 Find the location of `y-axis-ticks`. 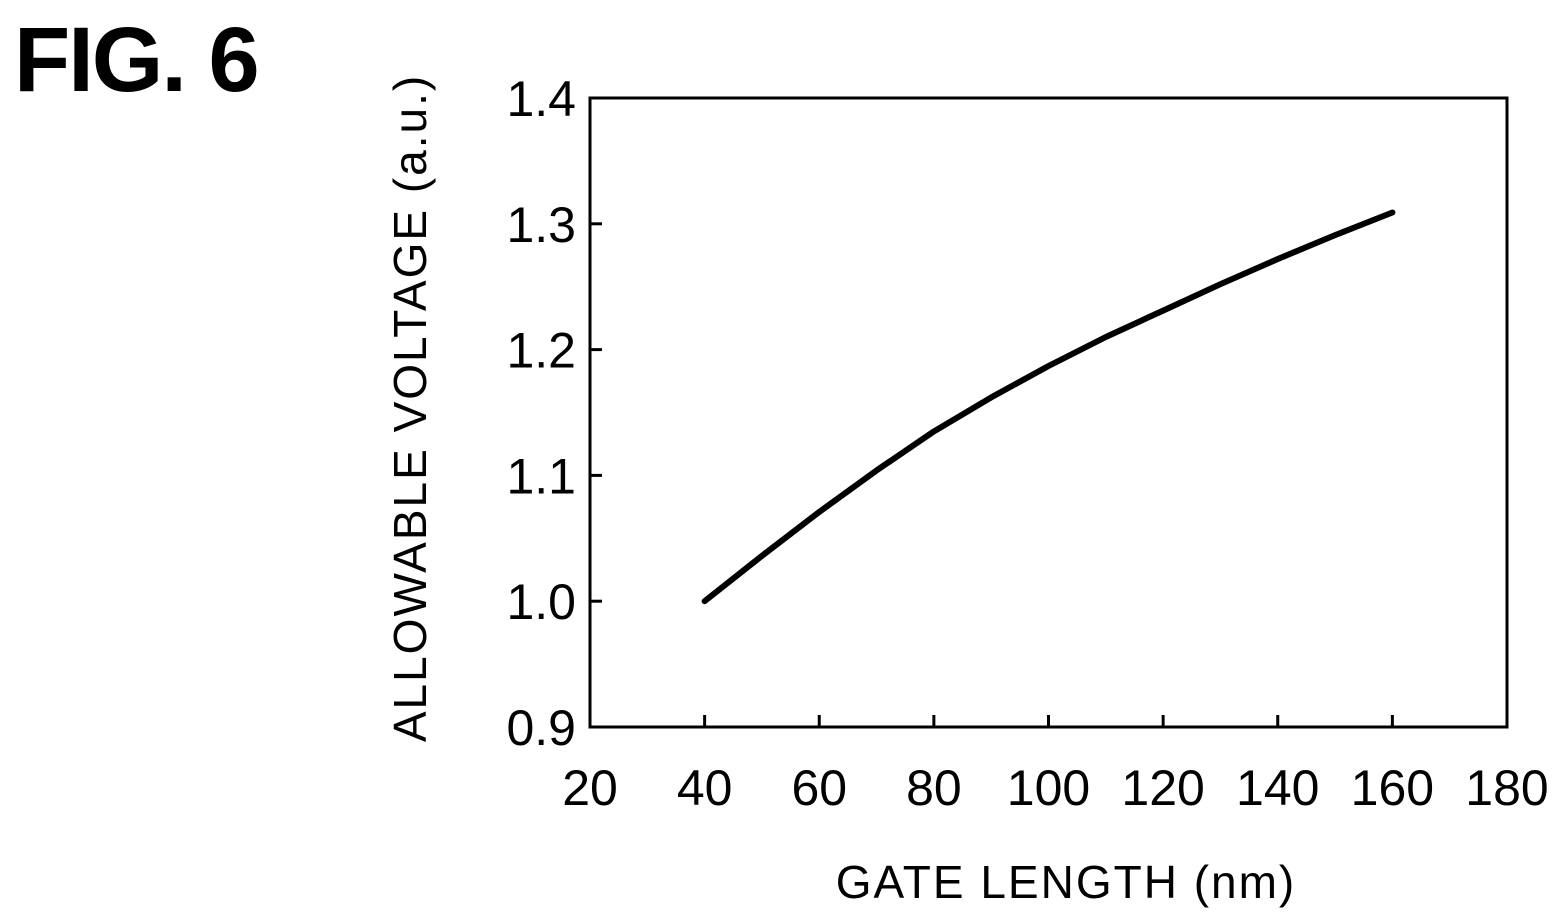

y-axis-ticks is located at coordinates (596, 412).